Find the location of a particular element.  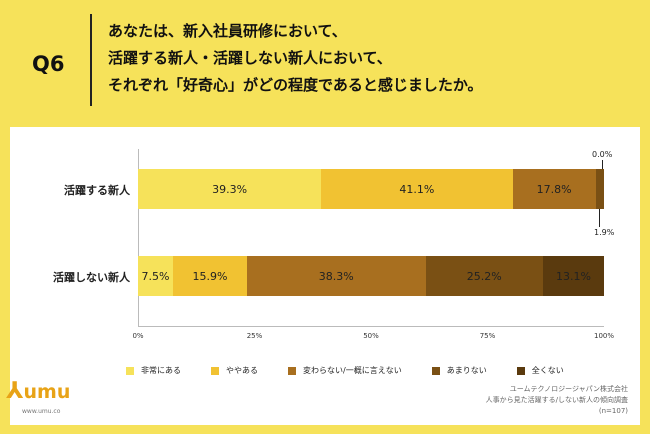

x-tick-label: 100% is located at coordinates (604, 336).